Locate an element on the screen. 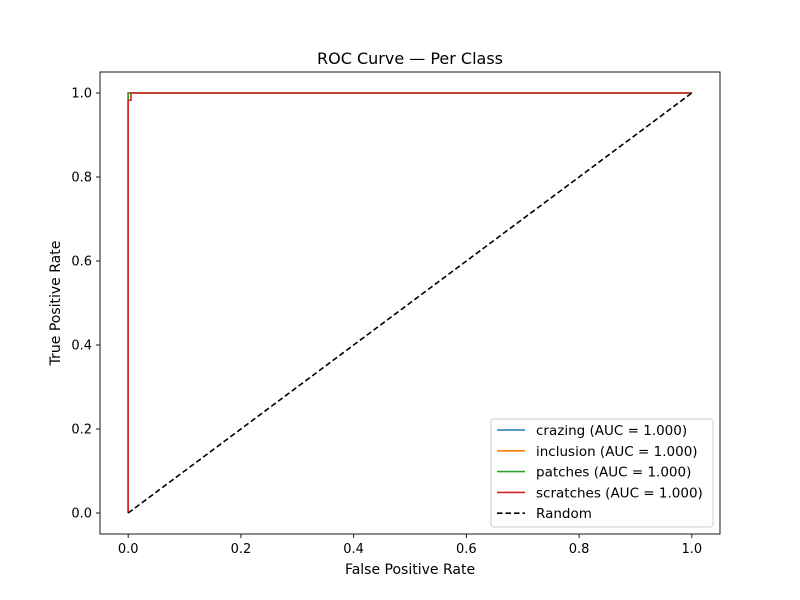 Image resolution: width=800 pixels, height=600 pixels. y-tick-label: 0.4 is located at coordinates (81, 346).